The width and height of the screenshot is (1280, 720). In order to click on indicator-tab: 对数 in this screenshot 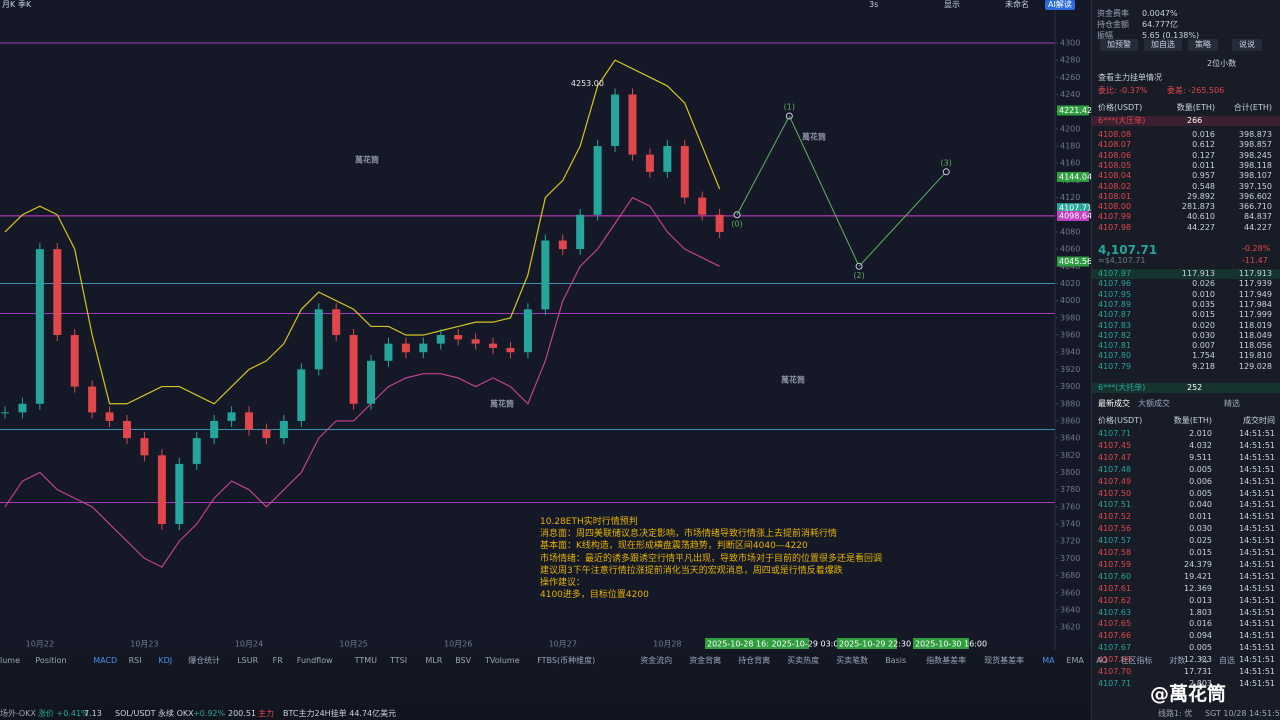, I will do `click(1177, 660)`.